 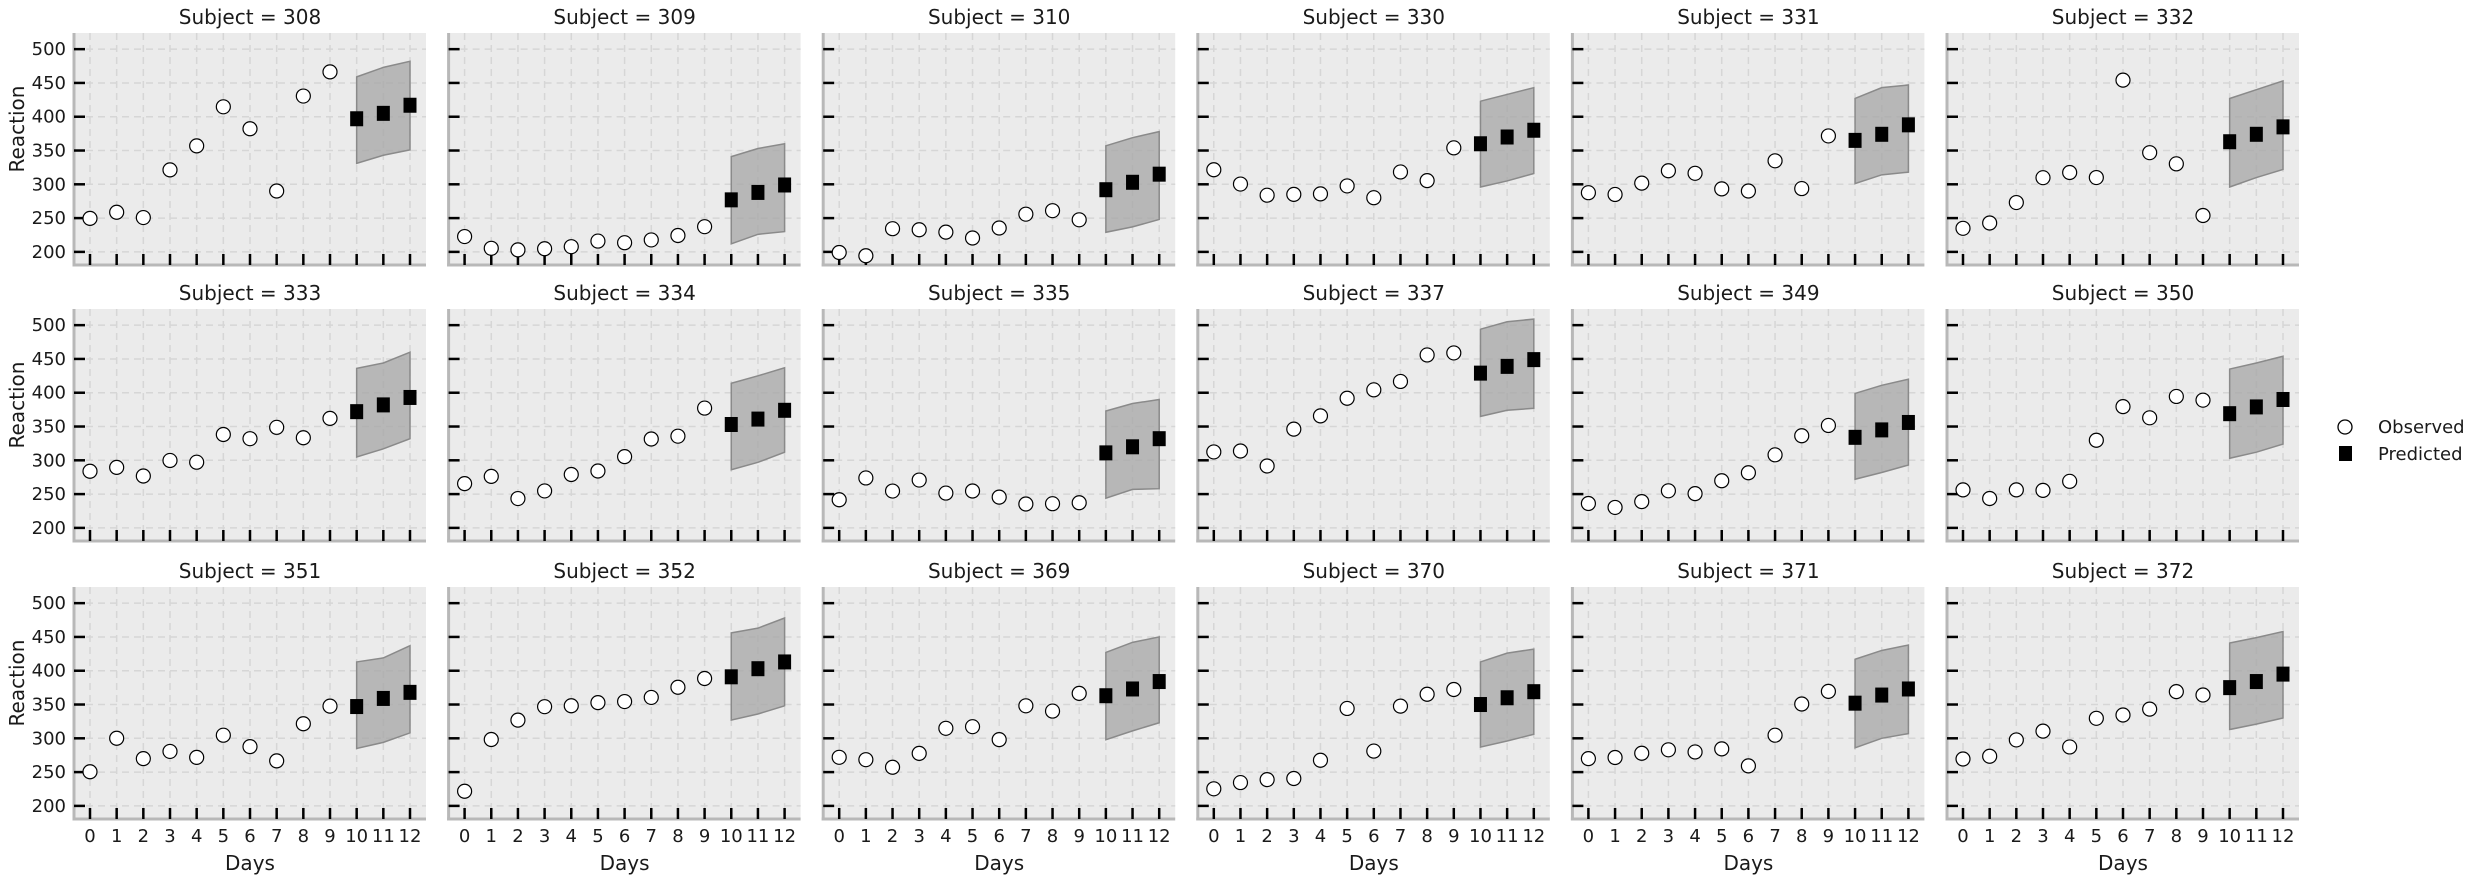 What do you see at coordinates (49, 603) in the screenshot?
I see `y-tick-label: 500` at bounding box center [49, 603].